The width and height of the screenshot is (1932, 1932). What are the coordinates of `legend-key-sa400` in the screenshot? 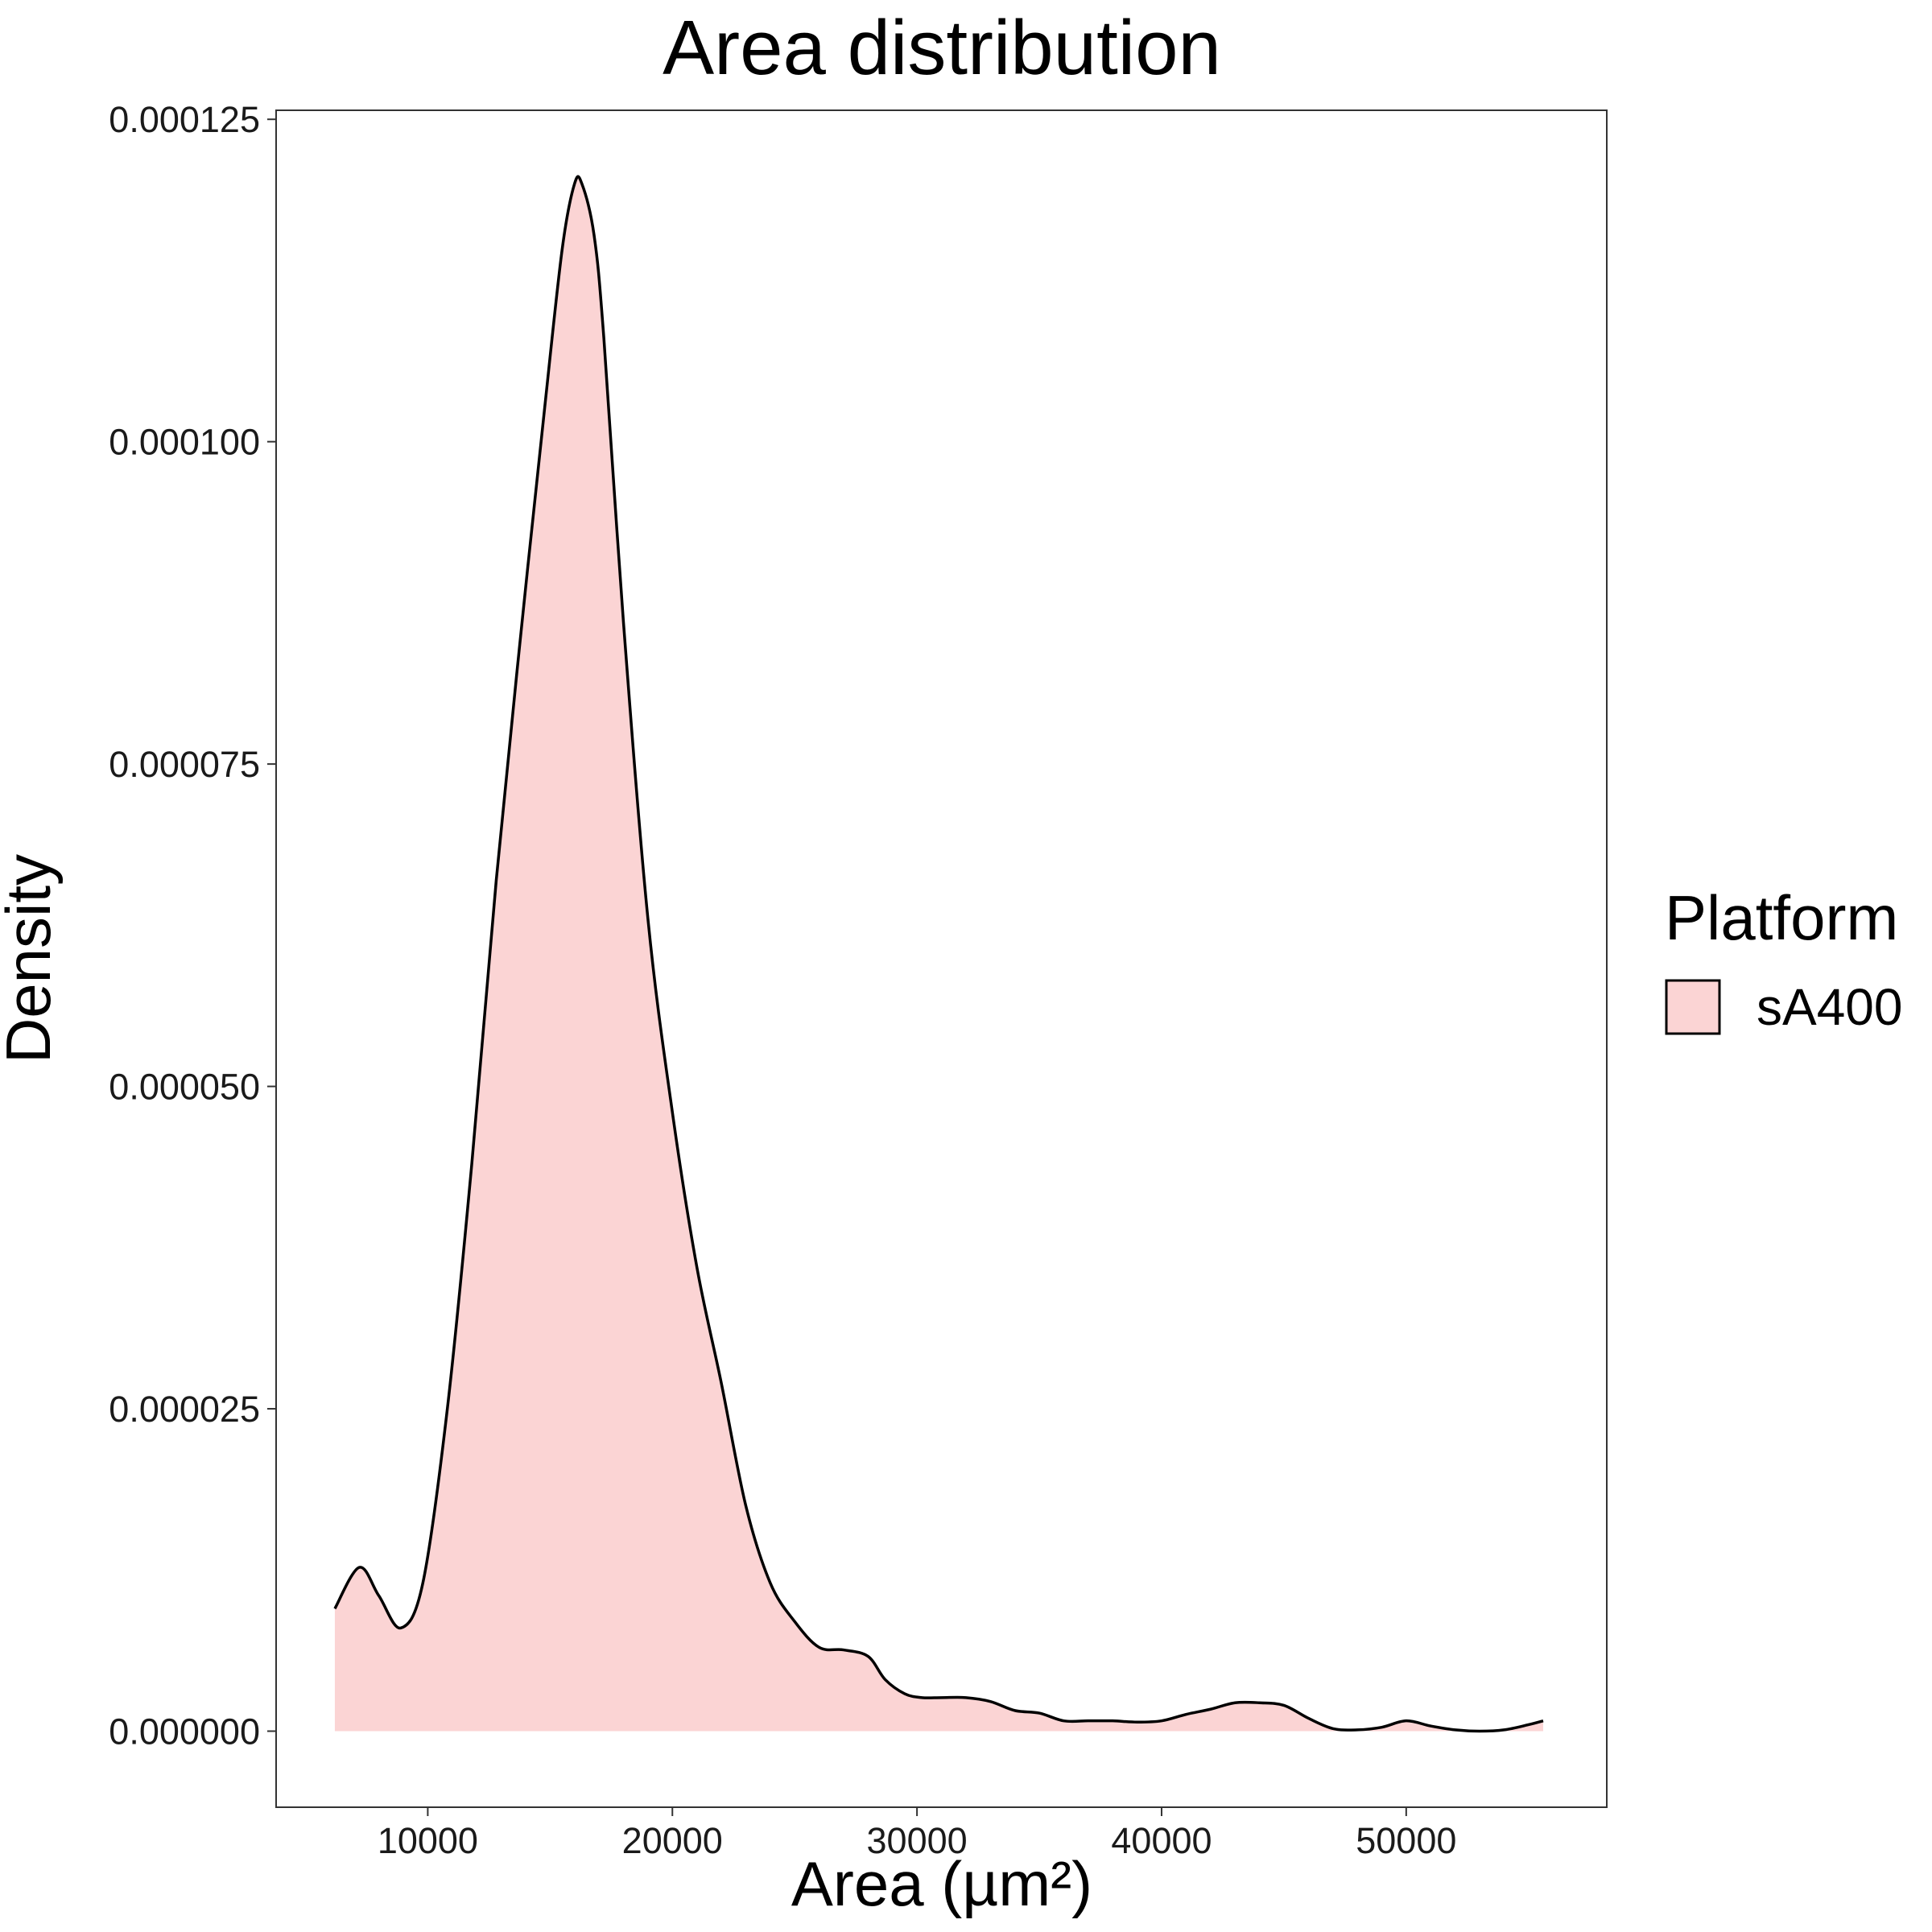 It's located at (1693, 1007).